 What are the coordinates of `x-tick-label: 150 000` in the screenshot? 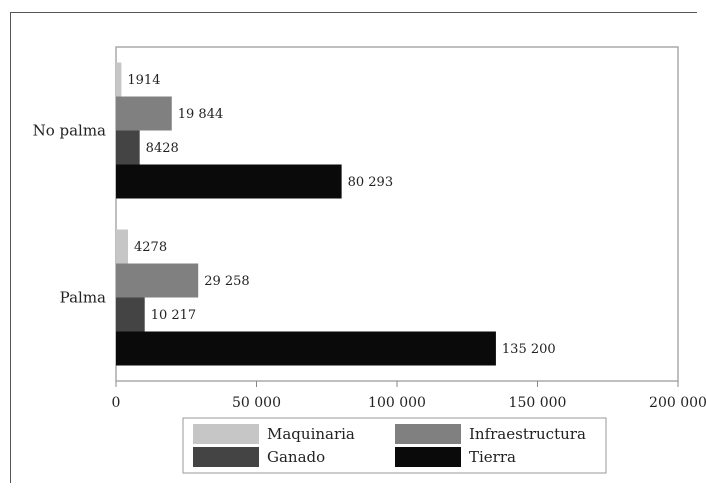 It's located at (538, 403).